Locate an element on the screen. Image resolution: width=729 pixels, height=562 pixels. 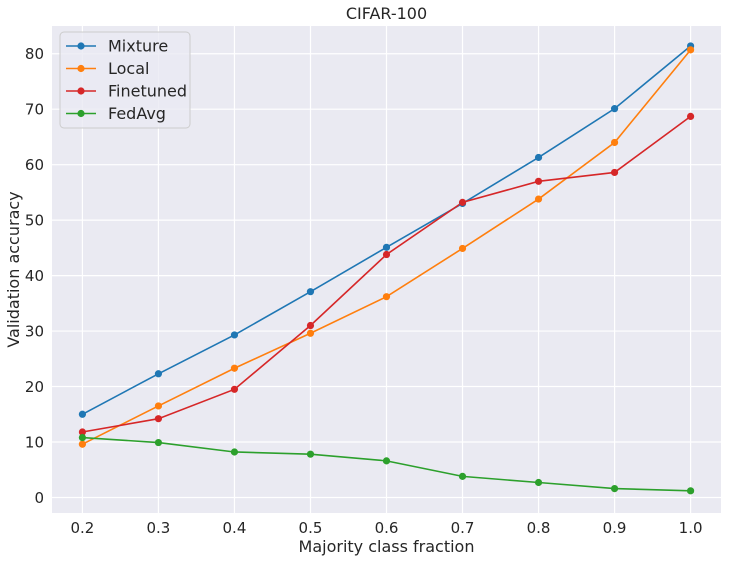
x-tick-label: 0.7 is located at coordinates (463, 528).